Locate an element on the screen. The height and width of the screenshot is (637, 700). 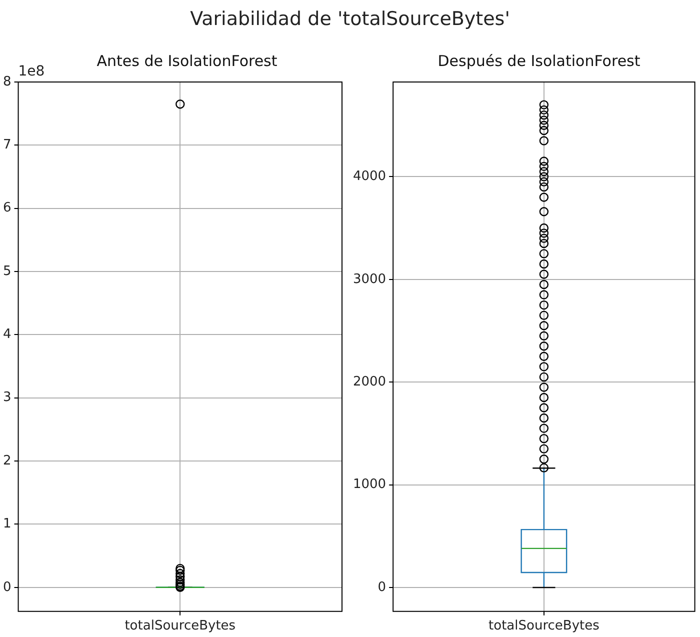
y-tick-label: 3000 is located at coordinates (369, 279).